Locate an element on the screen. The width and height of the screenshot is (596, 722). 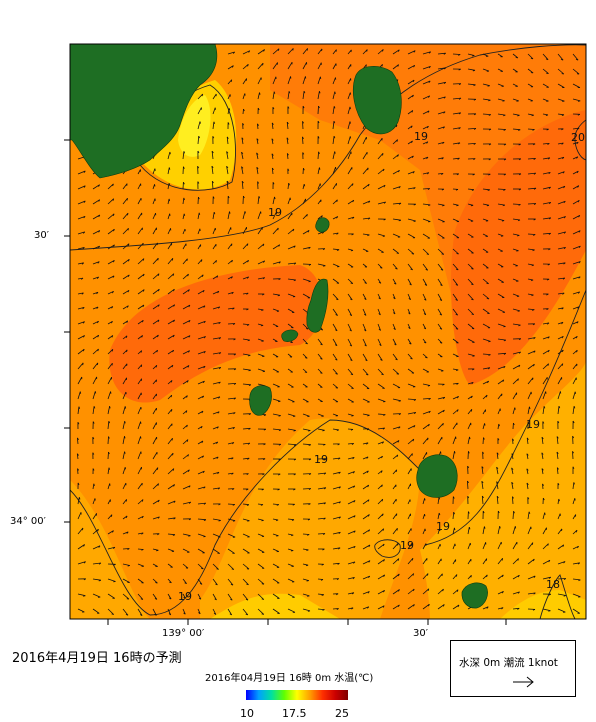
contour-label: 19 is located at coordinates (275, 212).